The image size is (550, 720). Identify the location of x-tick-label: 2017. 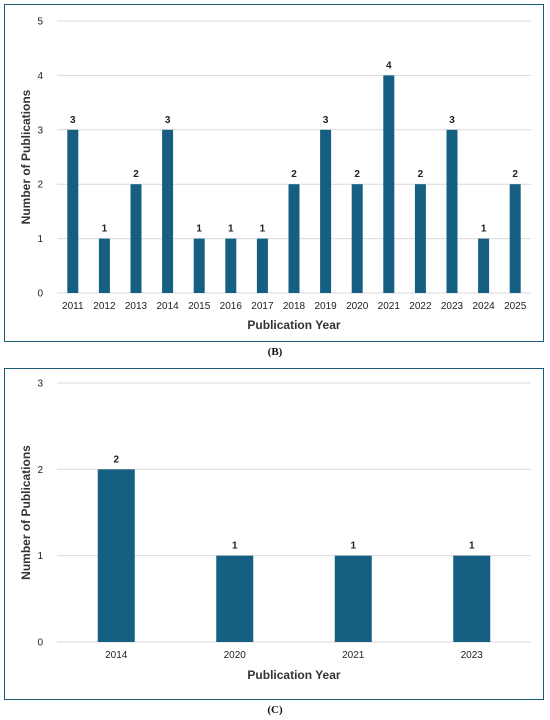
(262, 306).